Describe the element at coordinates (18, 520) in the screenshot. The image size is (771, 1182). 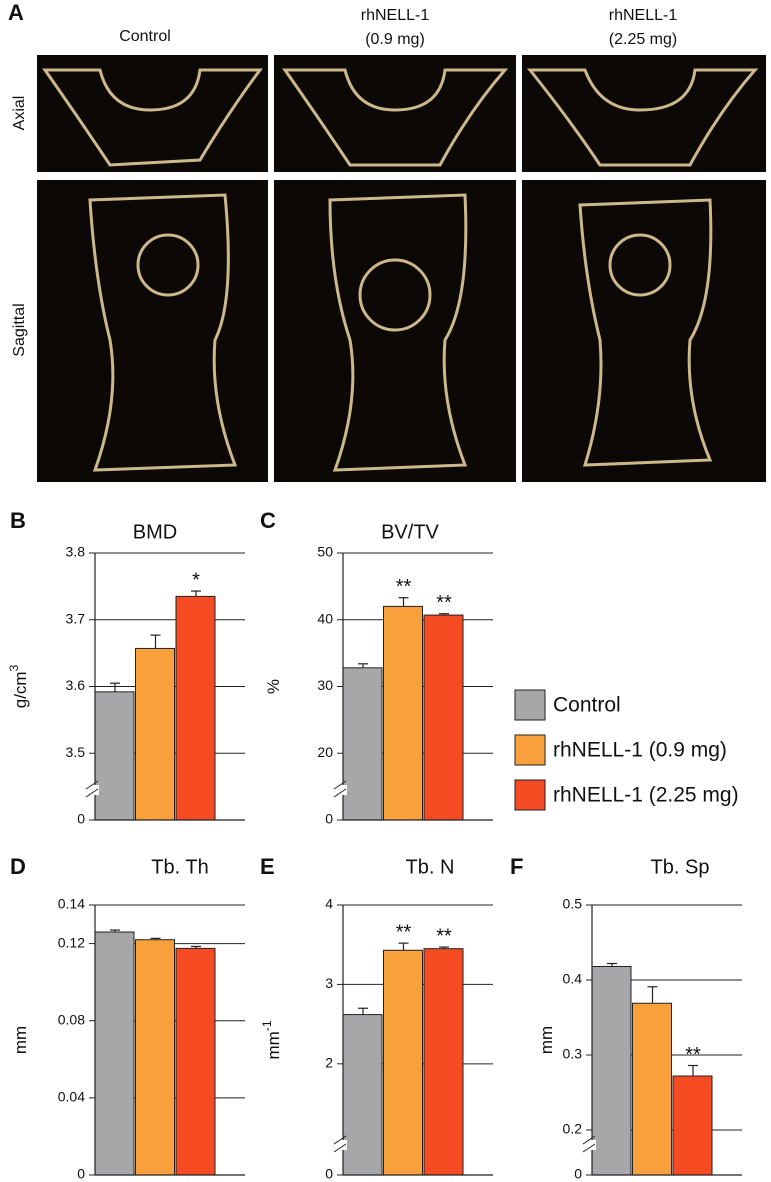
I see `panel-letter: B` at that location.